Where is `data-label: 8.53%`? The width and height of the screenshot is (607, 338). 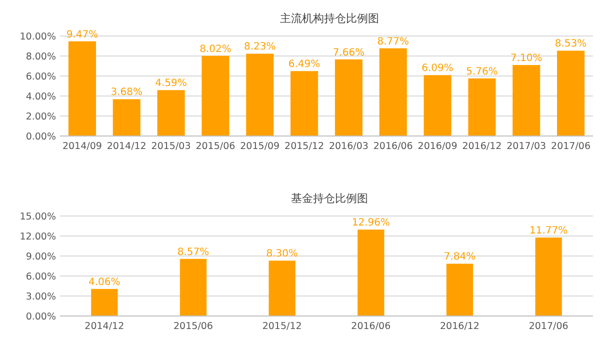
data-label: 8.53% is located at coordinates (570, 44).